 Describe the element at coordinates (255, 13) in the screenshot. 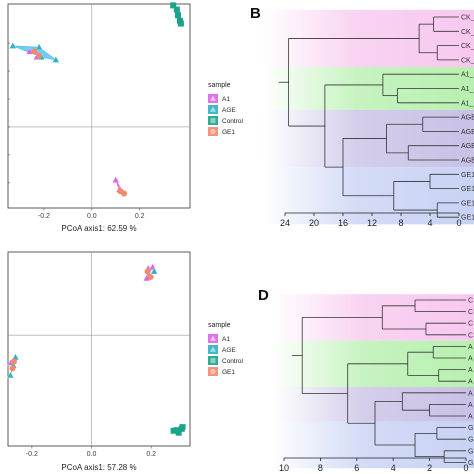

I see `panel-letter-b: B` at that location.